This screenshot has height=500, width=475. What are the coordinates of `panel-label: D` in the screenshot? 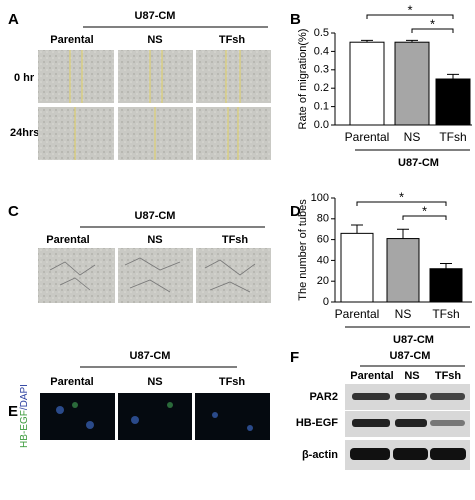 It's located at (295, 211).